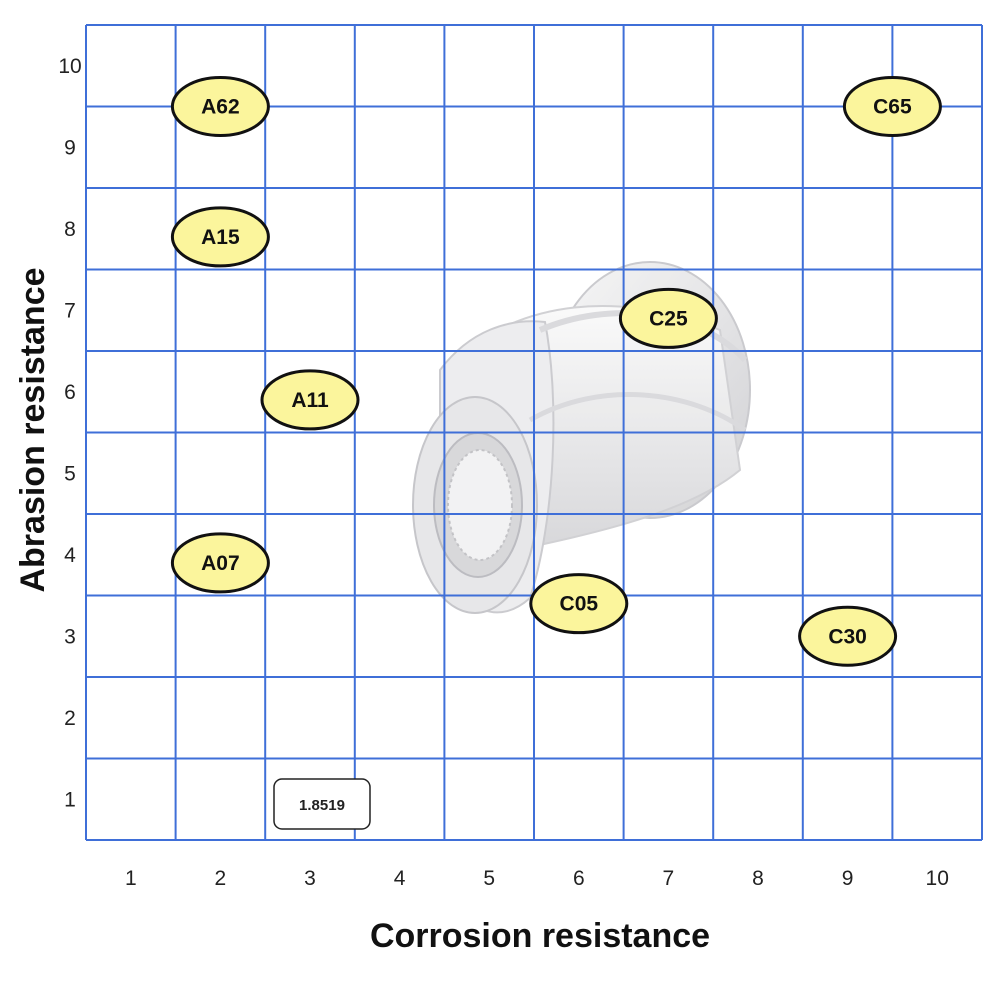  I want to click on data-point-label: C05, so click(579, 604).